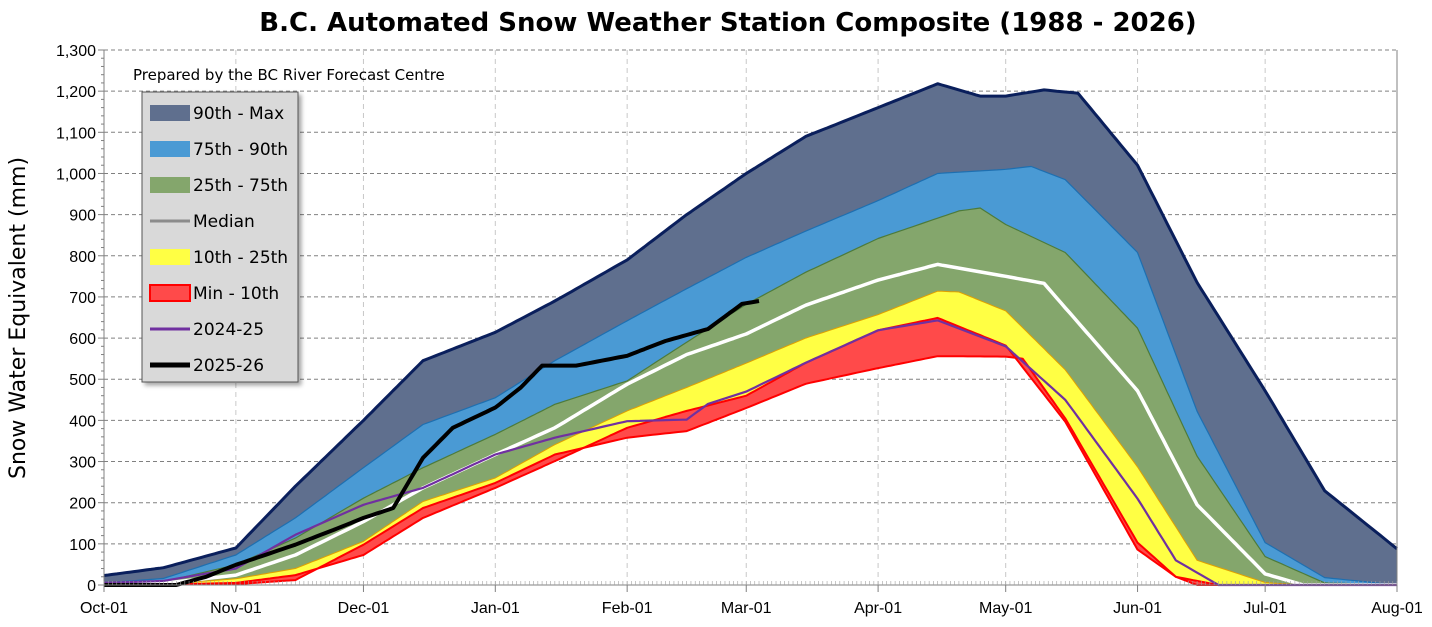 The height and width of the screenshot is (627, 1432). I want to click on y-tick-label: 500, so click(82, 380).